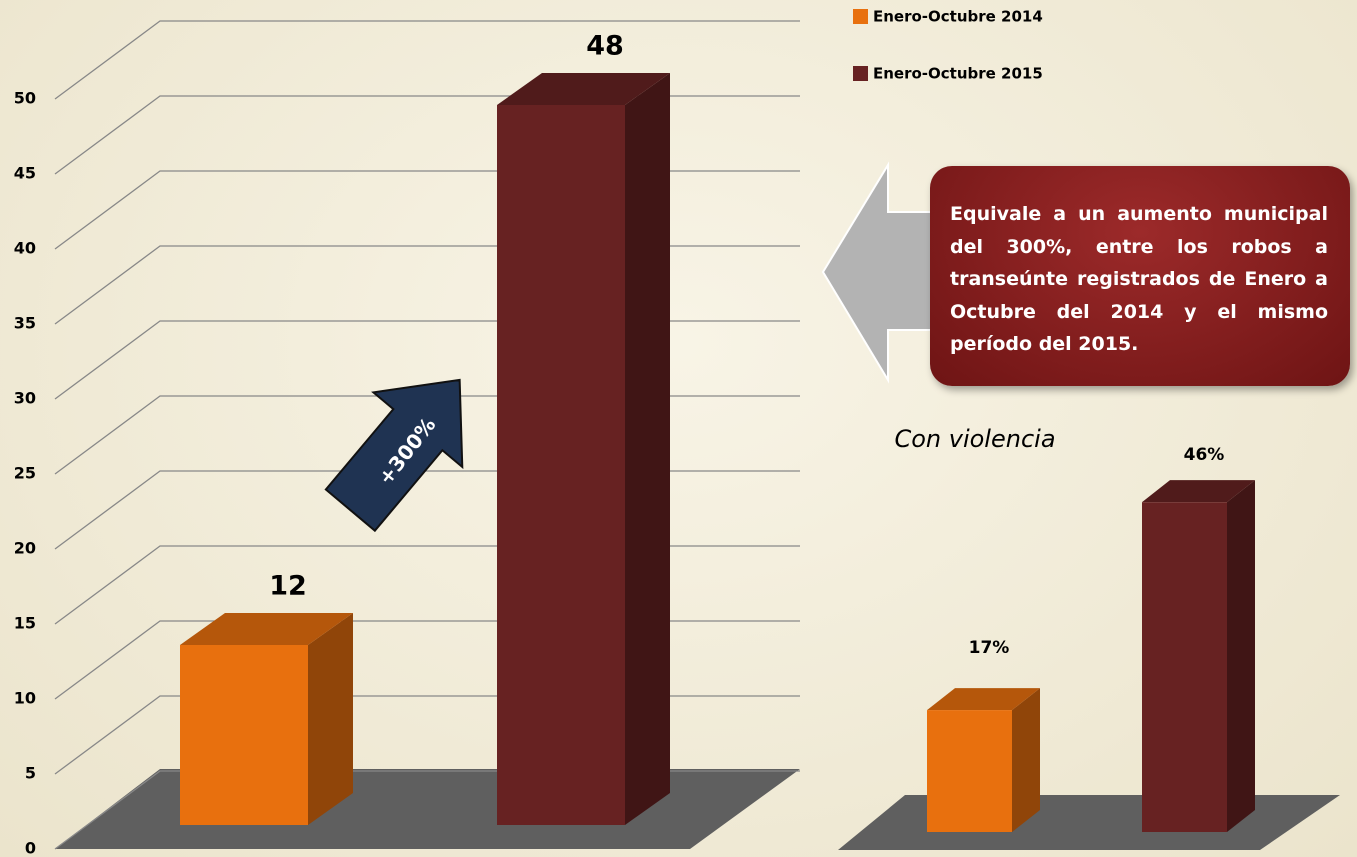 This screenshot has height=857, width=1357. Describe the element at coordinates (25, 248) in the screenshot. I see `y-tick-label: 40` at that location.